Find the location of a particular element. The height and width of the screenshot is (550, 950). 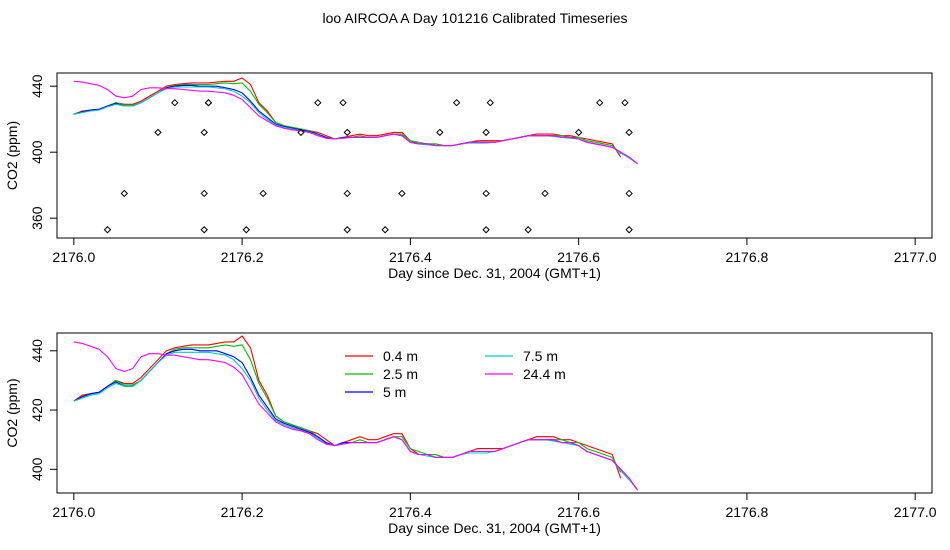

series-line-24-4-m is located at coordinates (355, 122).